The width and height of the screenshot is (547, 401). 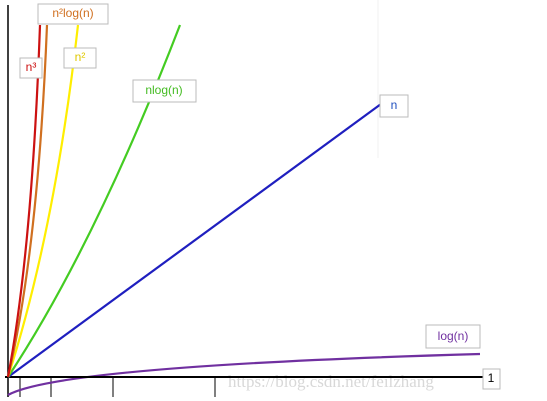 I want to click on label-nlogn: nlog(n), so click(x=163, y=90).